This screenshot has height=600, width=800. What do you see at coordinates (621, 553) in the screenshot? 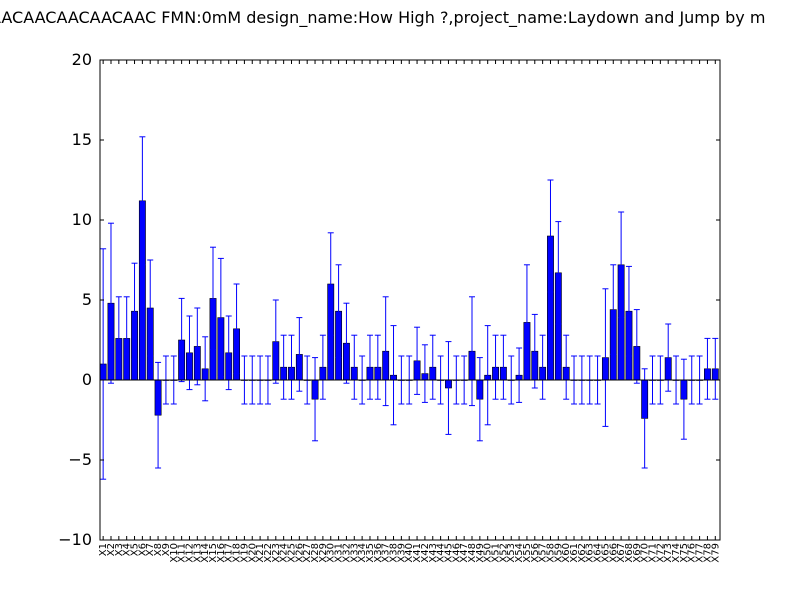
I see `x-tick-label: X67` at bounding box center [621, 553].